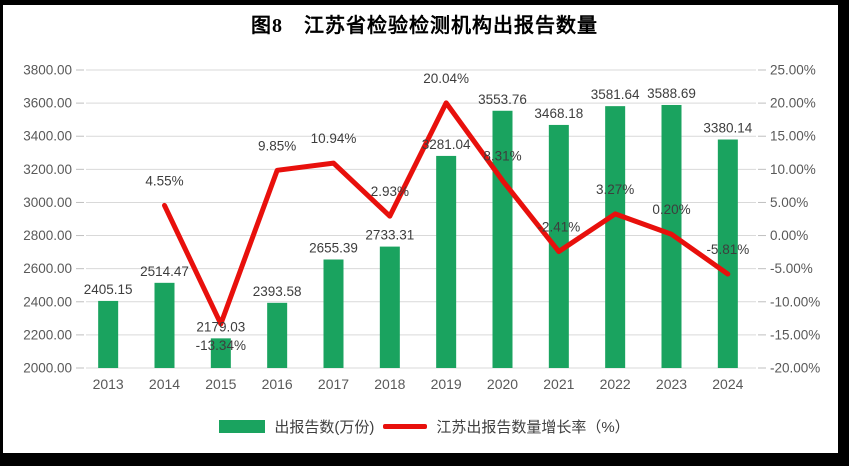  I want to click on bar-2024, so click(727, 253).